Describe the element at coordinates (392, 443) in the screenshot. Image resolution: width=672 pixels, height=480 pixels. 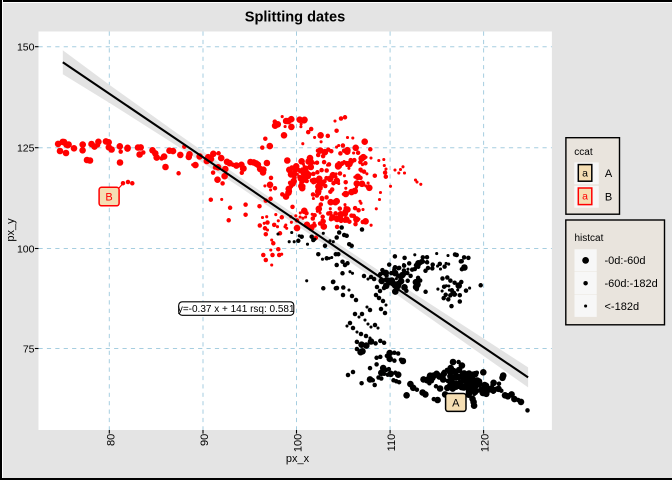
I see `svg-text: 110` at that location.